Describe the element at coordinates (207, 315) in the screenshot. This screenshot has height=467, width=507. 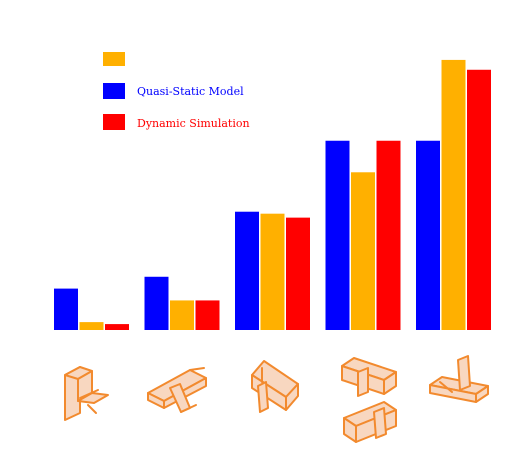
I see `bar-group2-series3` at that location.